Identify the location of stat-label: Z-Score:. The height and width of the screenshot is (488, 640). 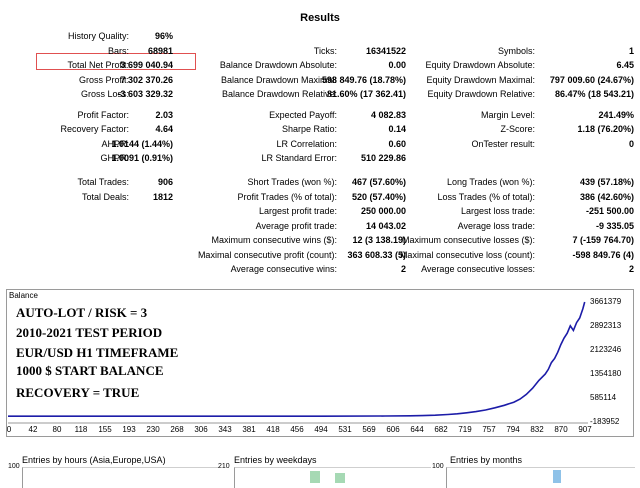
(517, 129).